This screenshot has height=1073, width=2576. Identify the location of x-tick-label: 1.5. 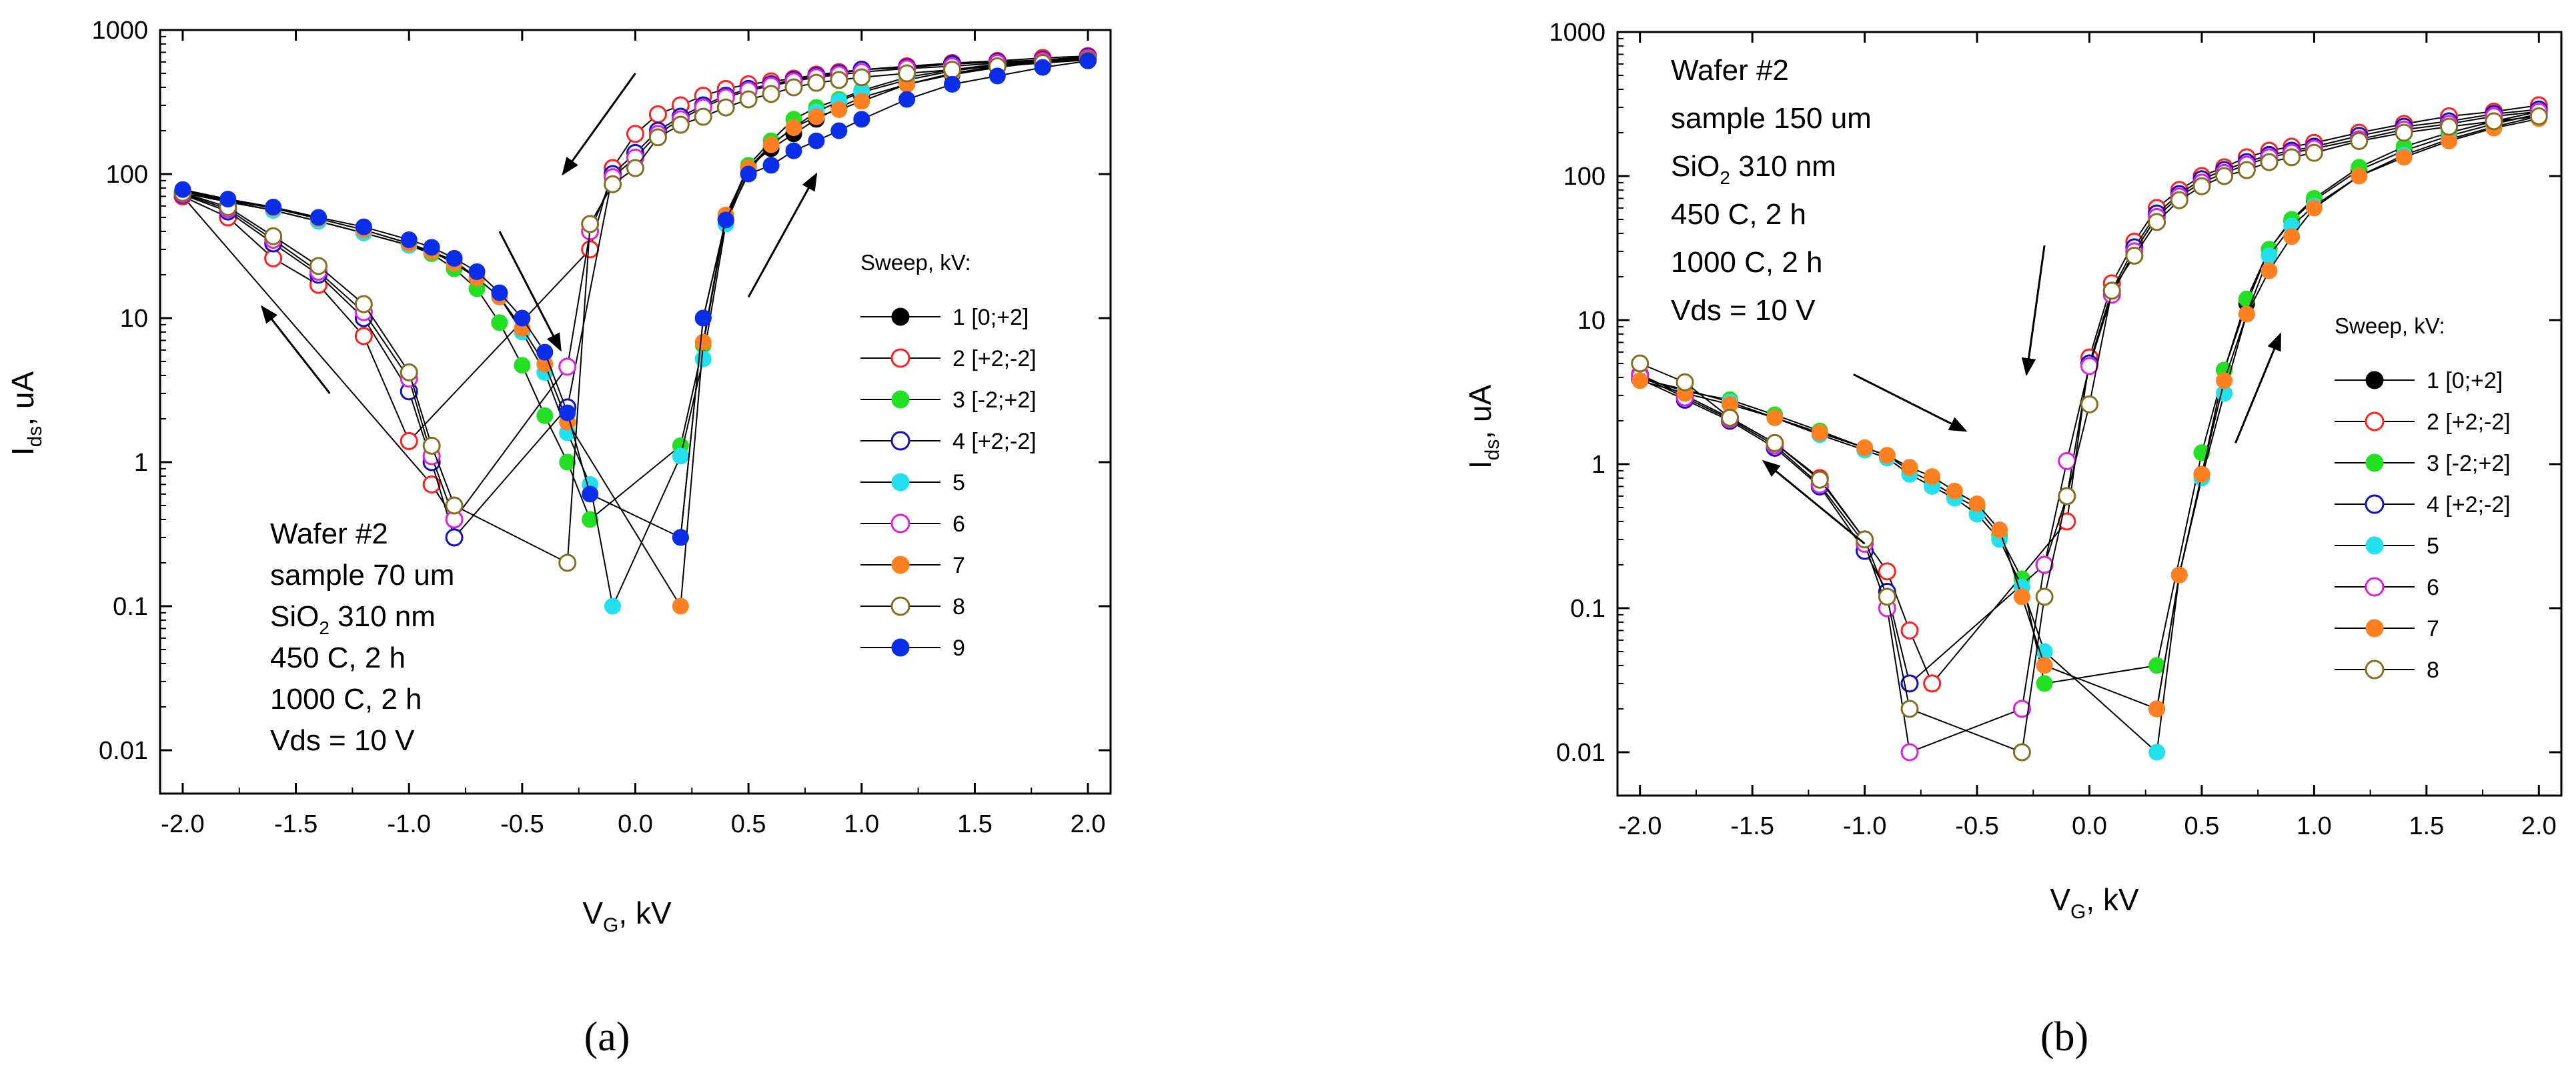
(975, 824).